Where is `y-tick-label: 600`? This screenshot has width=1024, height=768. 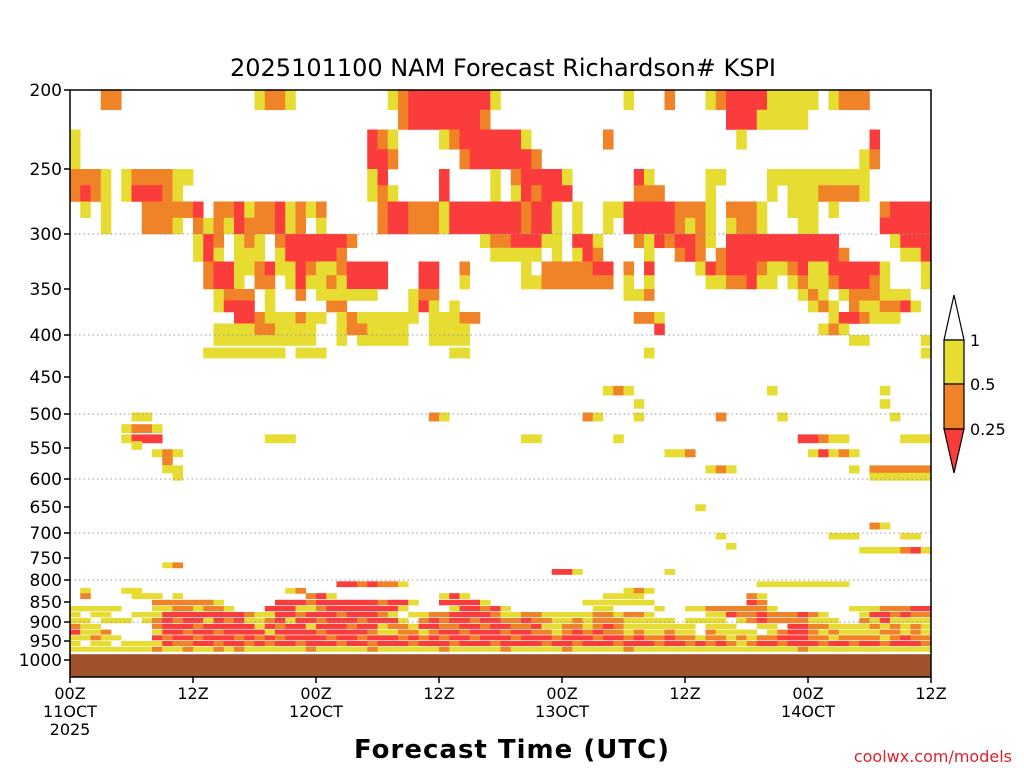
y-tick-label: 600 is located at coordinates (46, 480).